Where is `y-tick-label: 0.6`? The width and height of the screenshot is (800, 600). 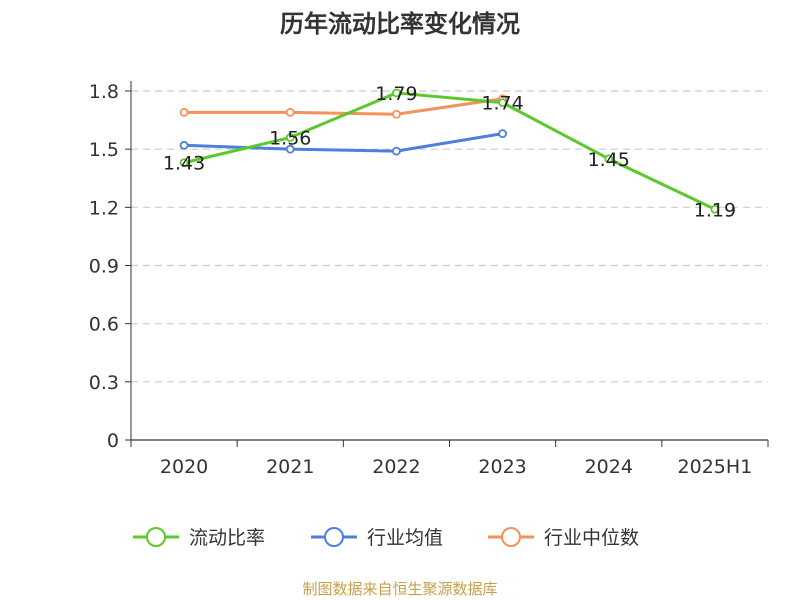
y-tick-label: 0.6 is located at coordinates (104, 325).